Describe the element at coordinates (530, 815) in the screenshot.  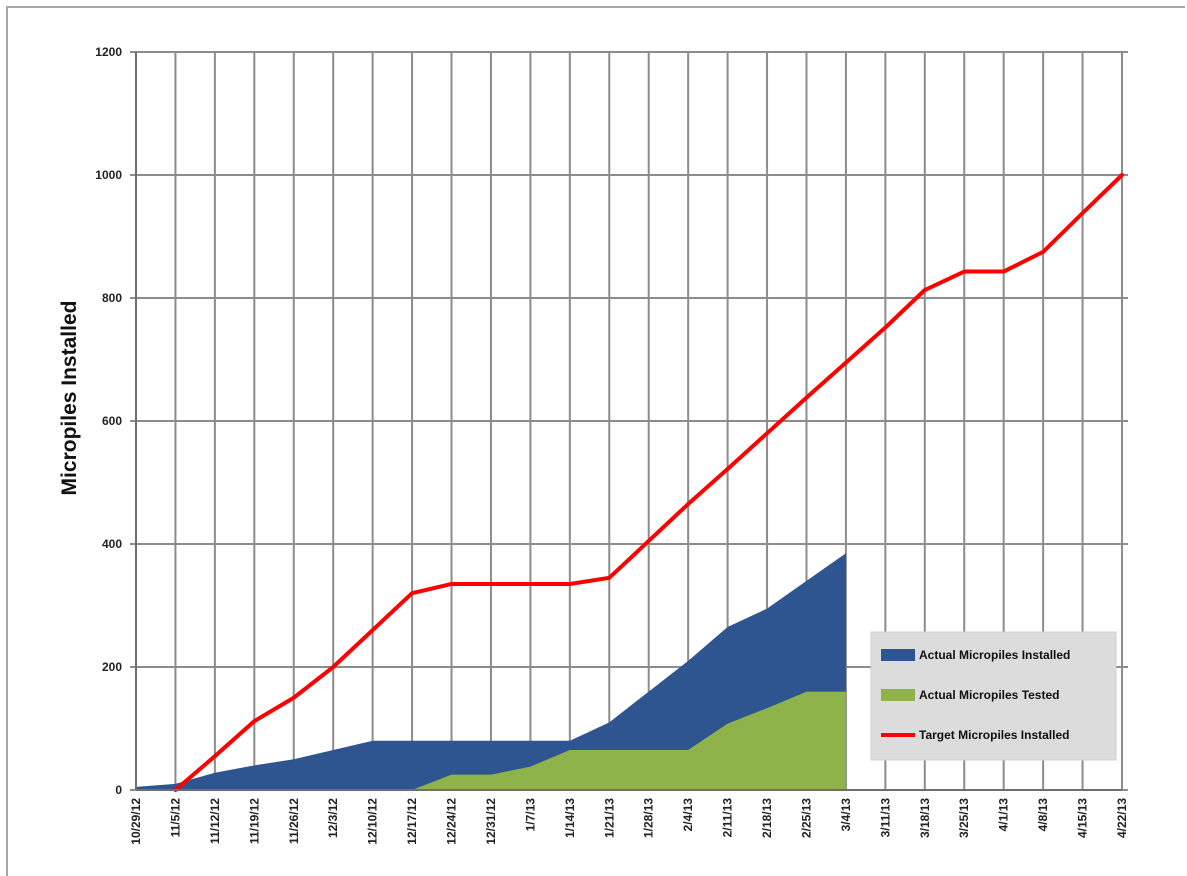
I see `x-tick-label: 1/7/13` at that location.